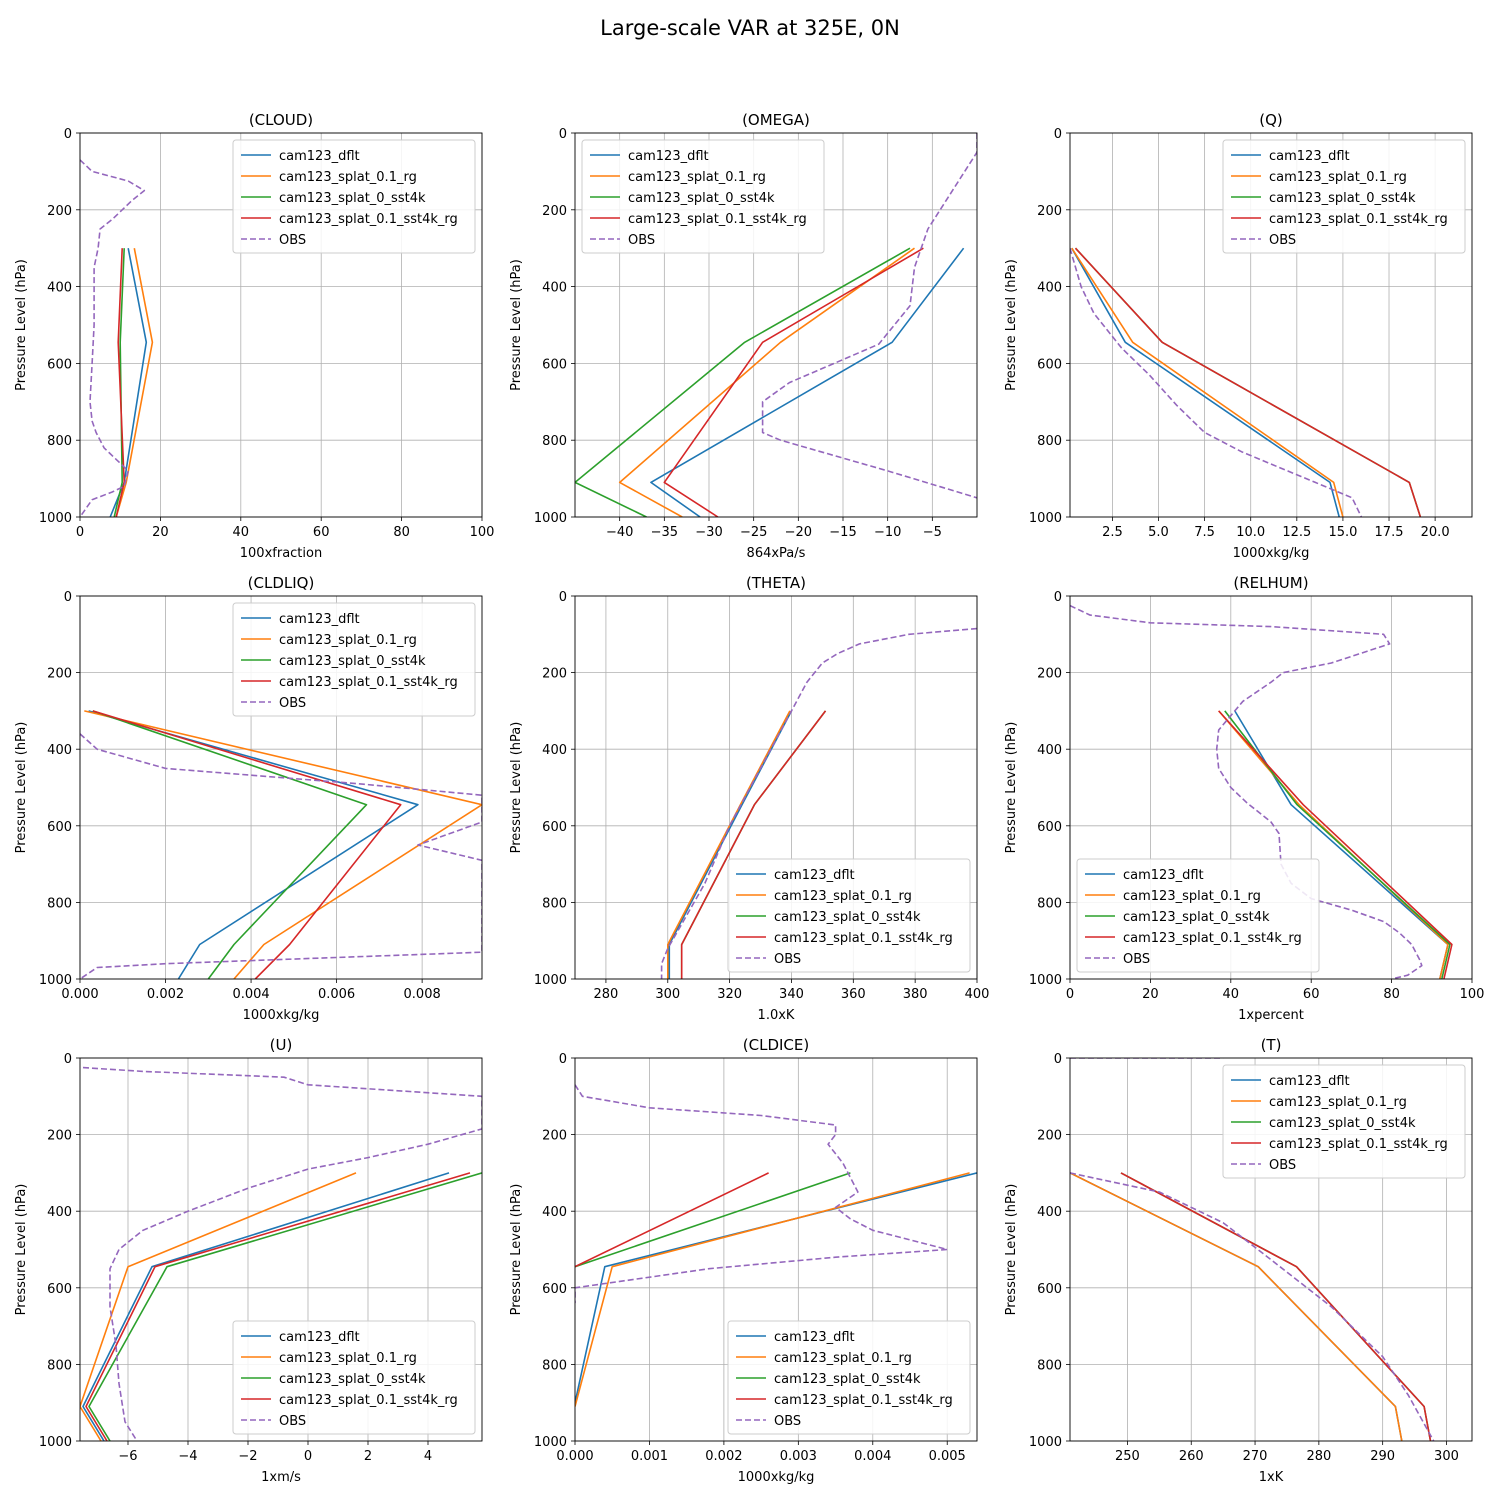 This screenshot has width=1500, height=1500. Describe the element at coordinates (368, 1456) in the screenshot. I see `x-tick-label: 2` at that location.